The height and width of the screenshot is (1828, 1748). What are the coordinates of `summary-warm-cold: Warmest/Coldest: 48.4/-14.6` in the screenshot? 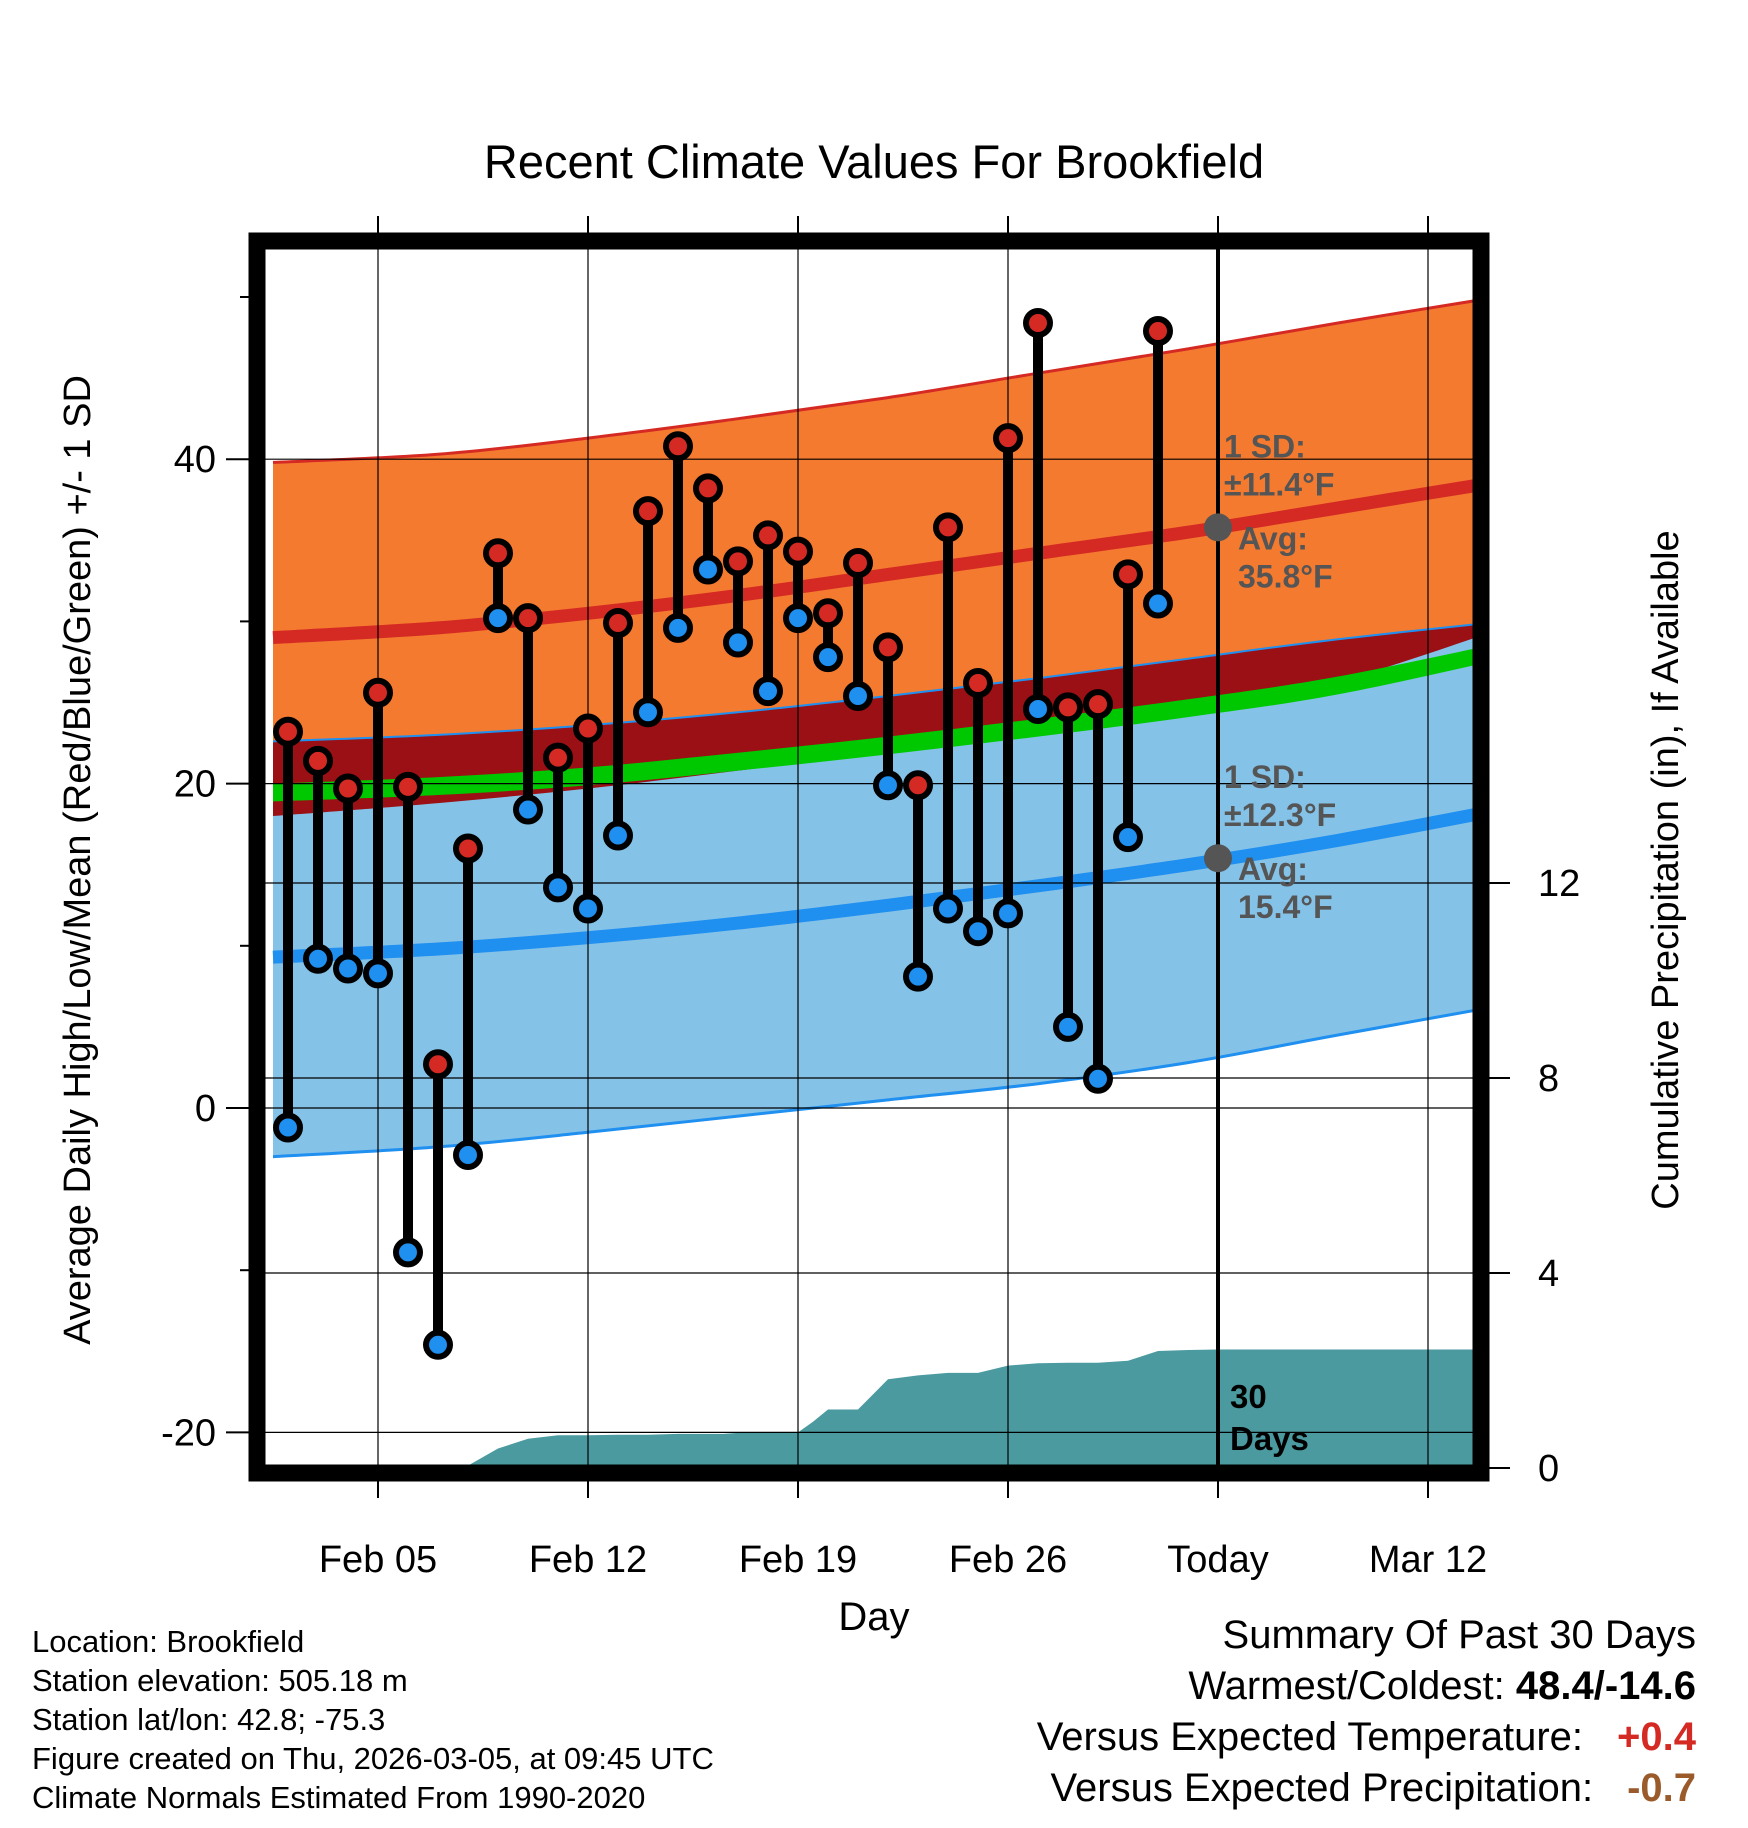 It's located at (1366, 1686).